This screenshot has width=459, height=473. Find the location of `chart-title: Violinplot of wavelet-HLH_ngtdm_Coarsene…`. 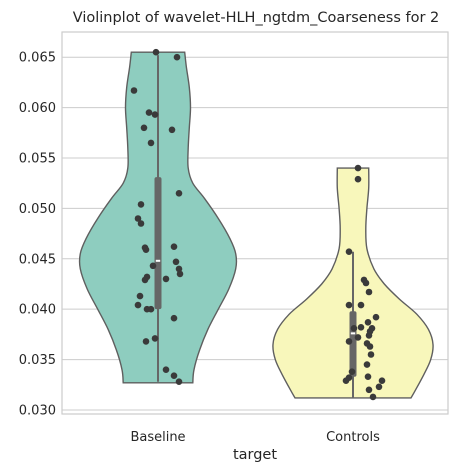

chart-title: Violinplot of wavelet-HLH_ngtdm_Coarsene… is located at coordinates (256, 18).